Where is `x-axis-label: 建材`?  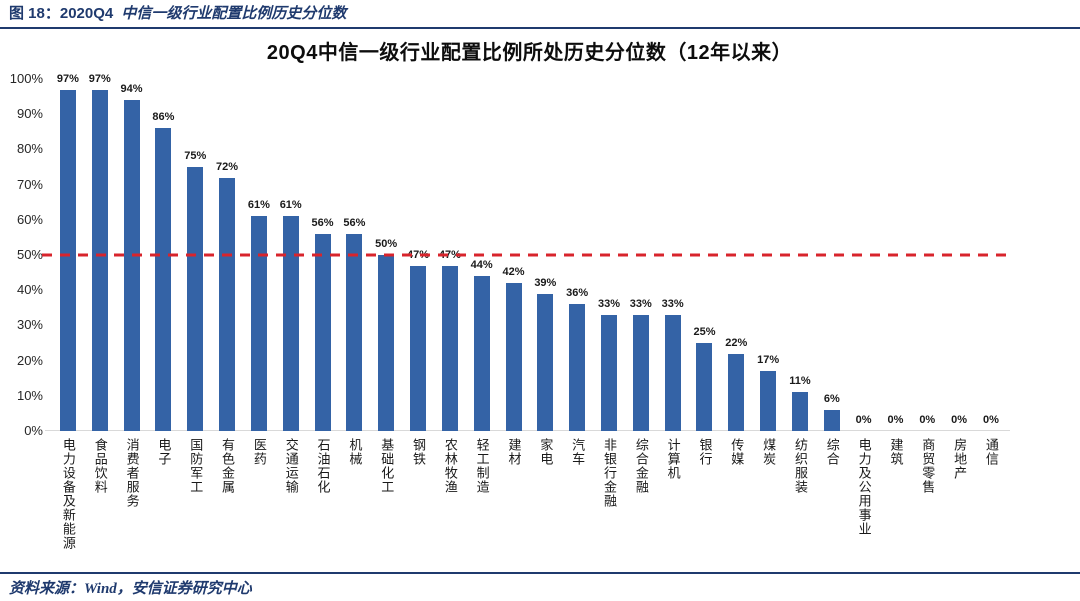 x-axis-label: 建材 is located at coordinates (514, 452).